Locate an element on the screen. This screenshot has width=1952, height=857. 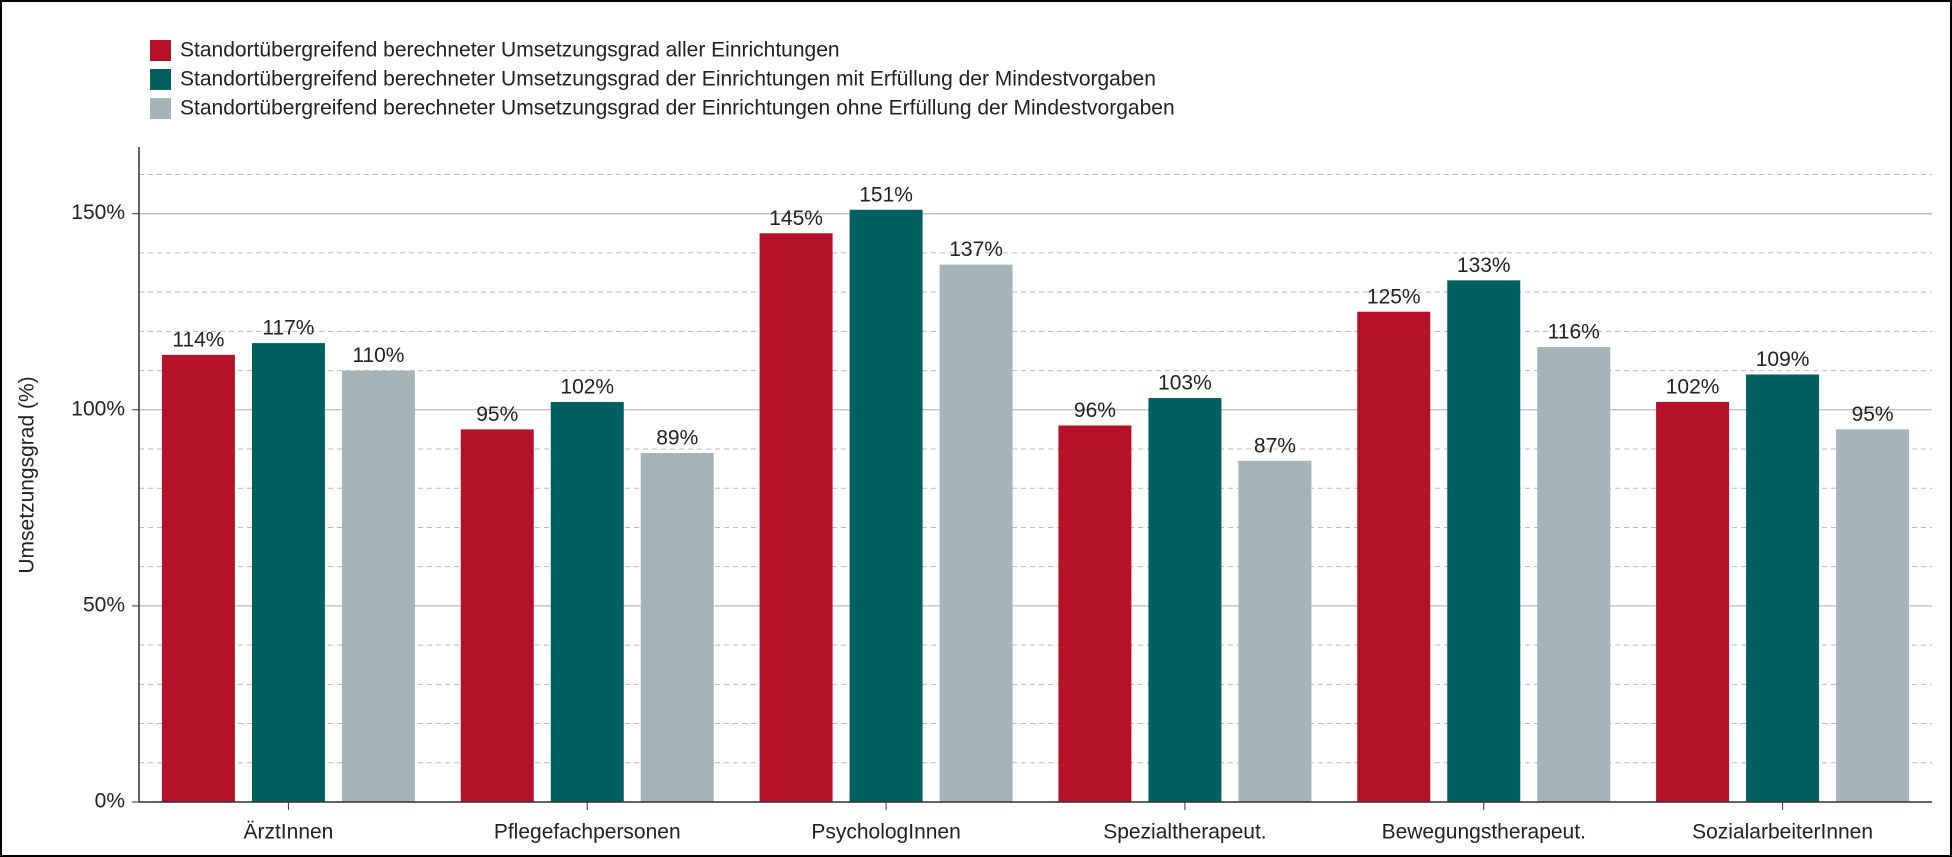
value-label: 145% is located at coordinates (796, 218).